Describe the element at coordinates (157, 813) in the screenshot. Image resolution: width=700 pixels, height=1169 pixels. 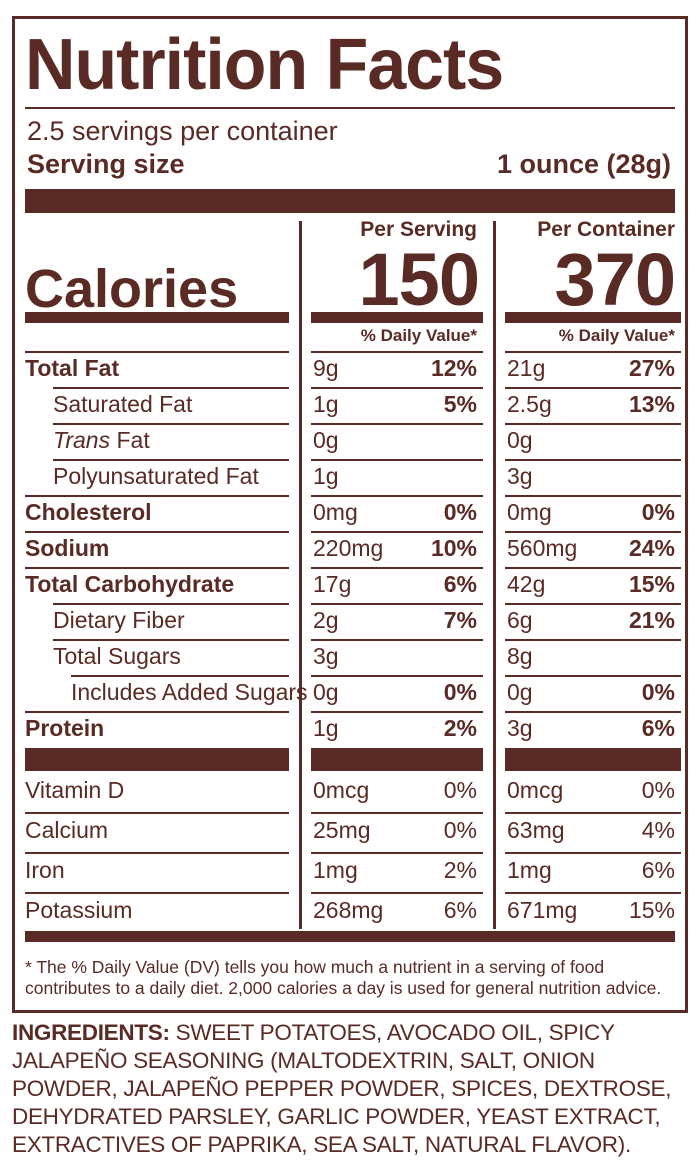
I see `vit-rule-calcium` at that location.